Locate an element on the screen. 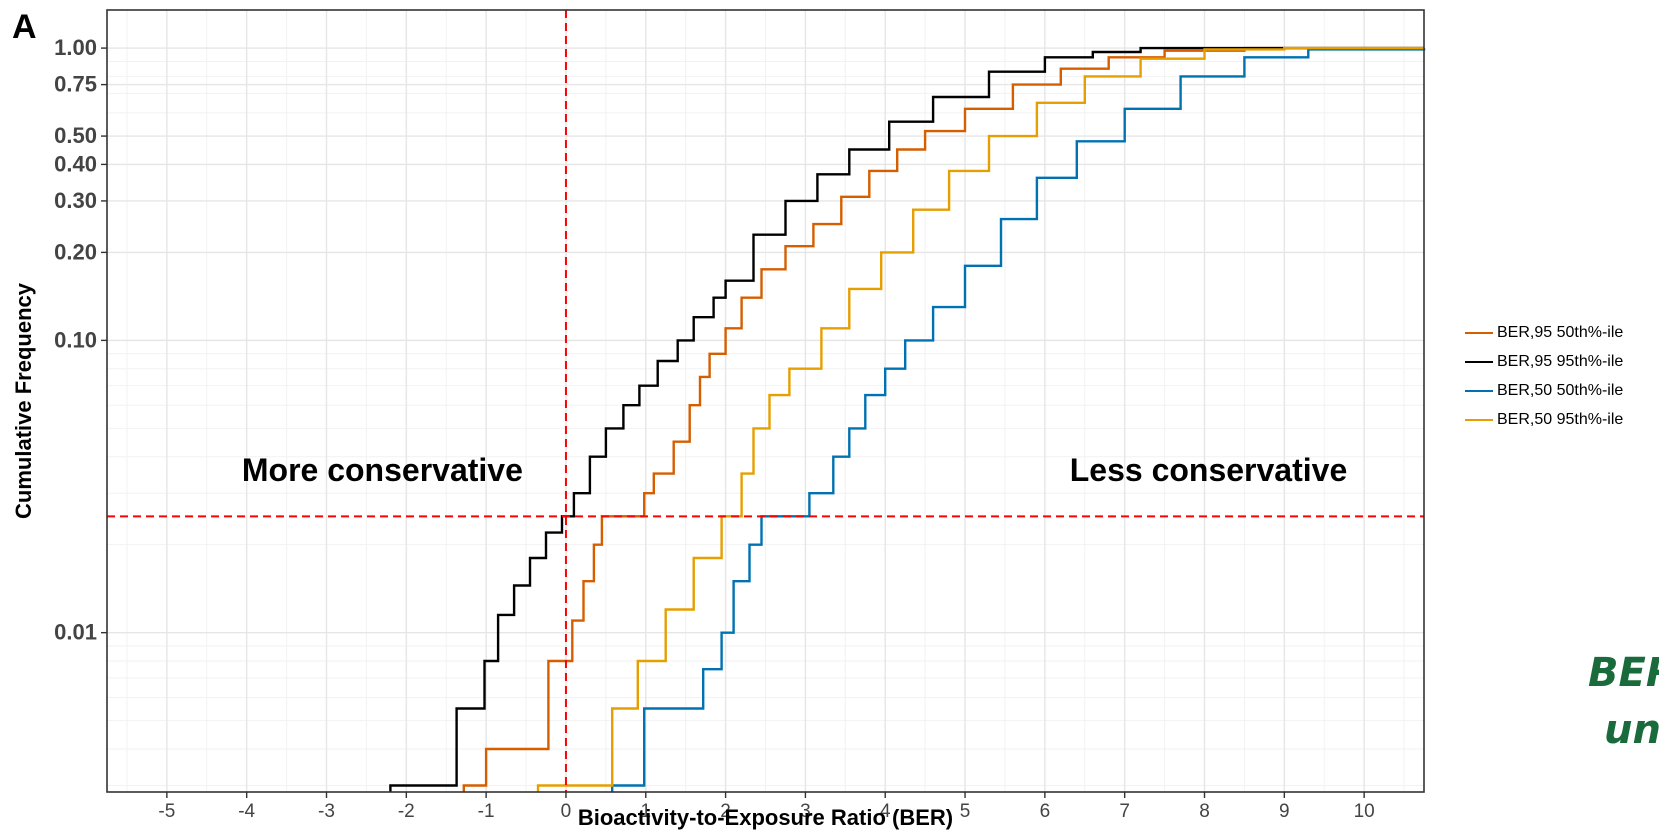 The image size is (1659, 830). legend-label: BER,95 95th%-ile is located at coordinates (1560, 361).